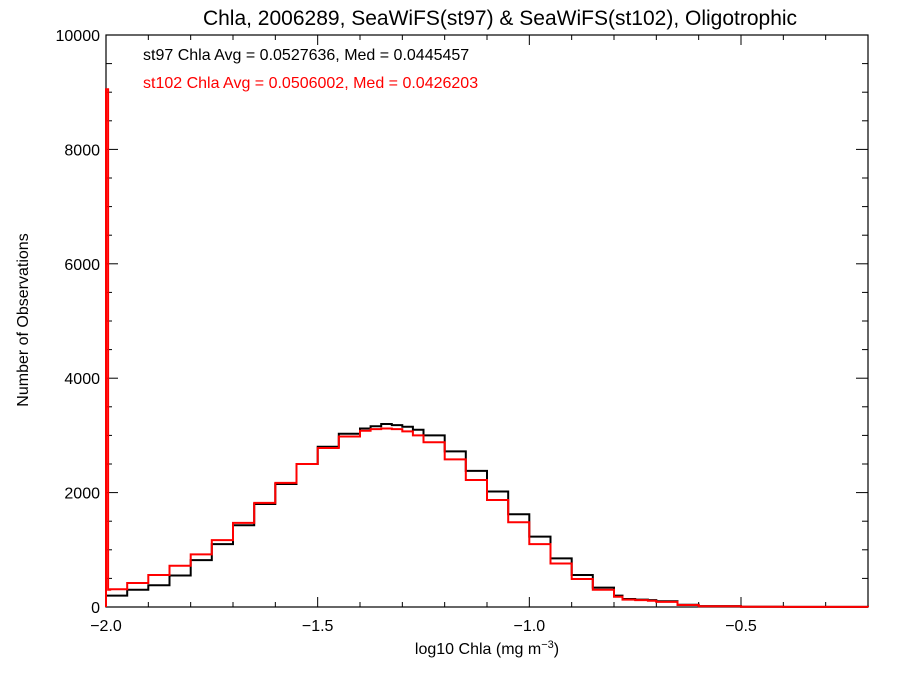  Describe the element at coordinates (106, 626) in the screenshot. I see `x-tick-label: −2.0` at that location.